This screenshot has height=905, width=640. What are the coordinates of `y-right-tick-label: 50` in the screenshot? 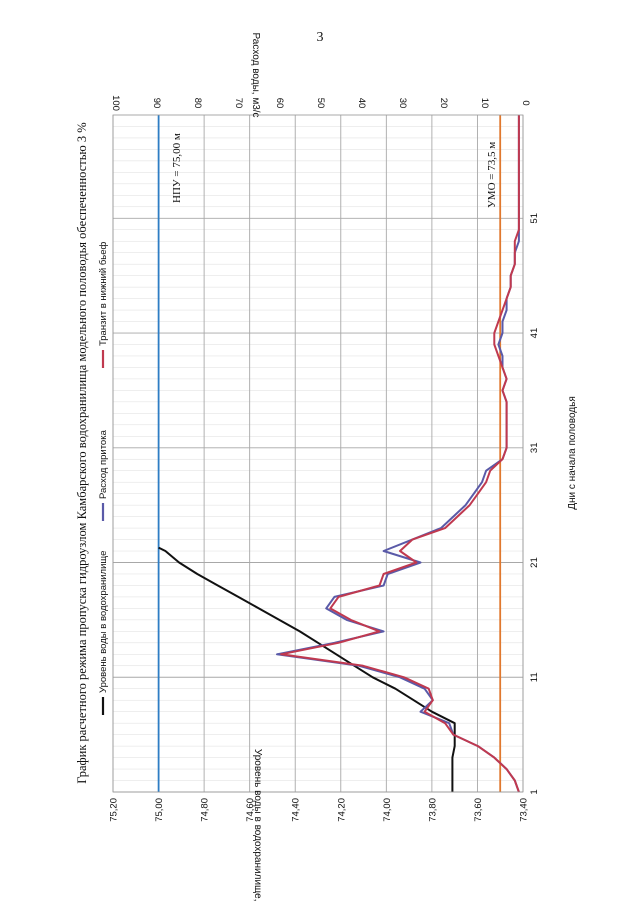 It's located at (320, 103).